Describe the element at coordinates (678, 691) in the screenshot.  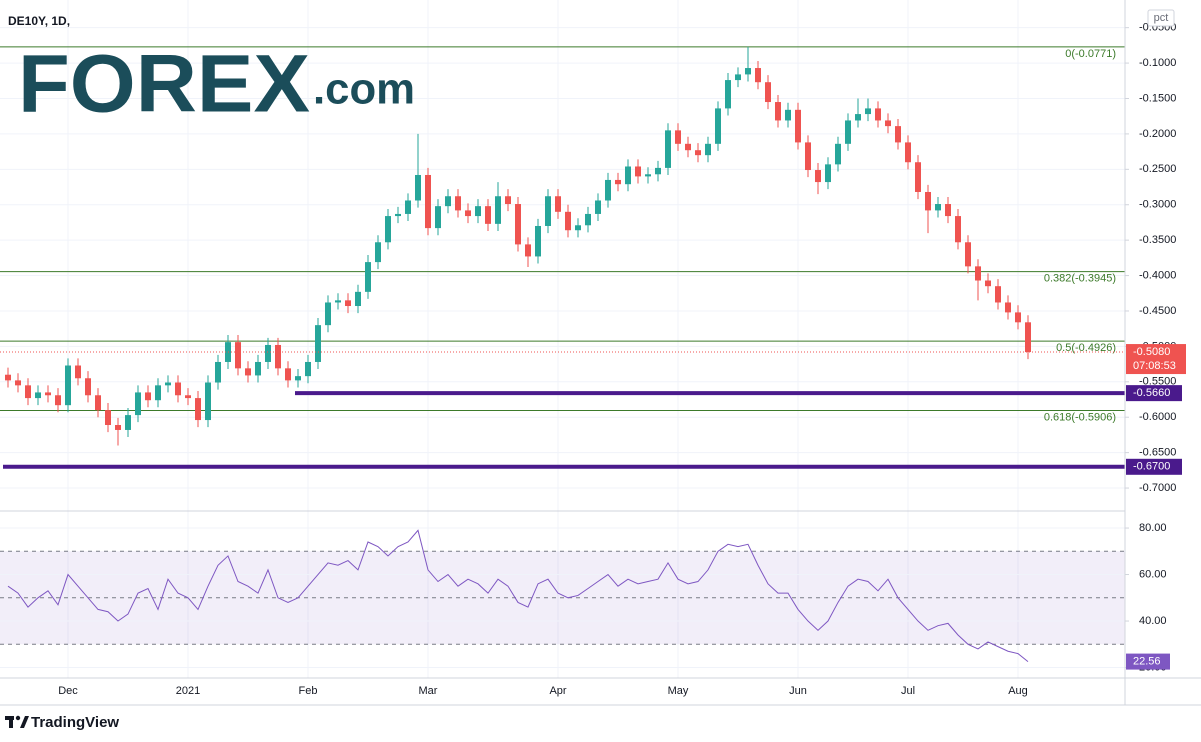
I see `x-tick-label: May` at that location.